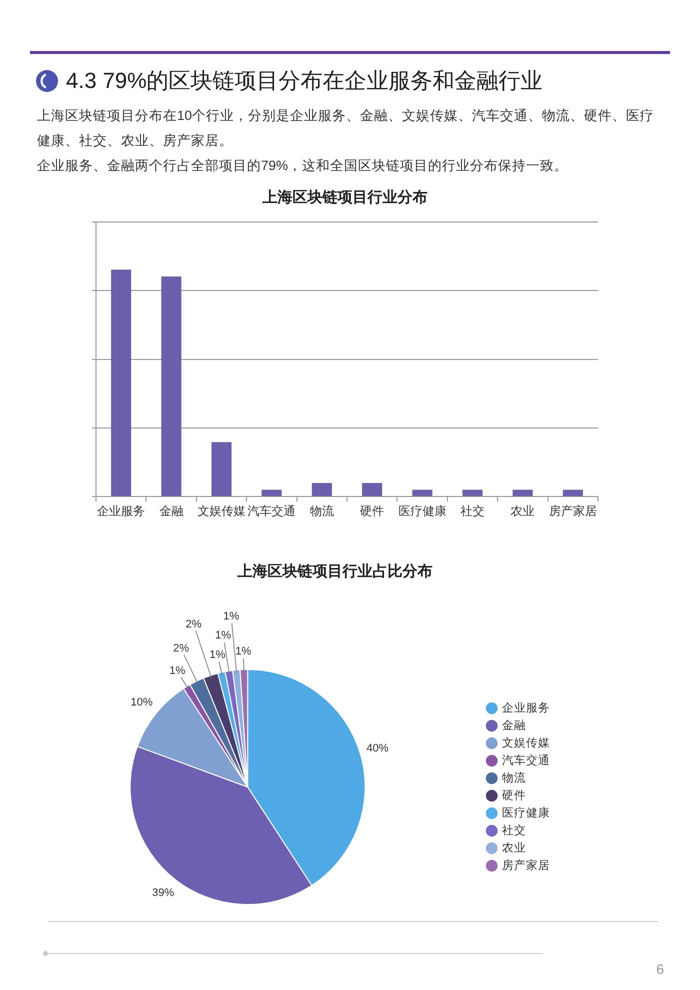  I want to click on x-tick-label: 农业, so click(522, 511).